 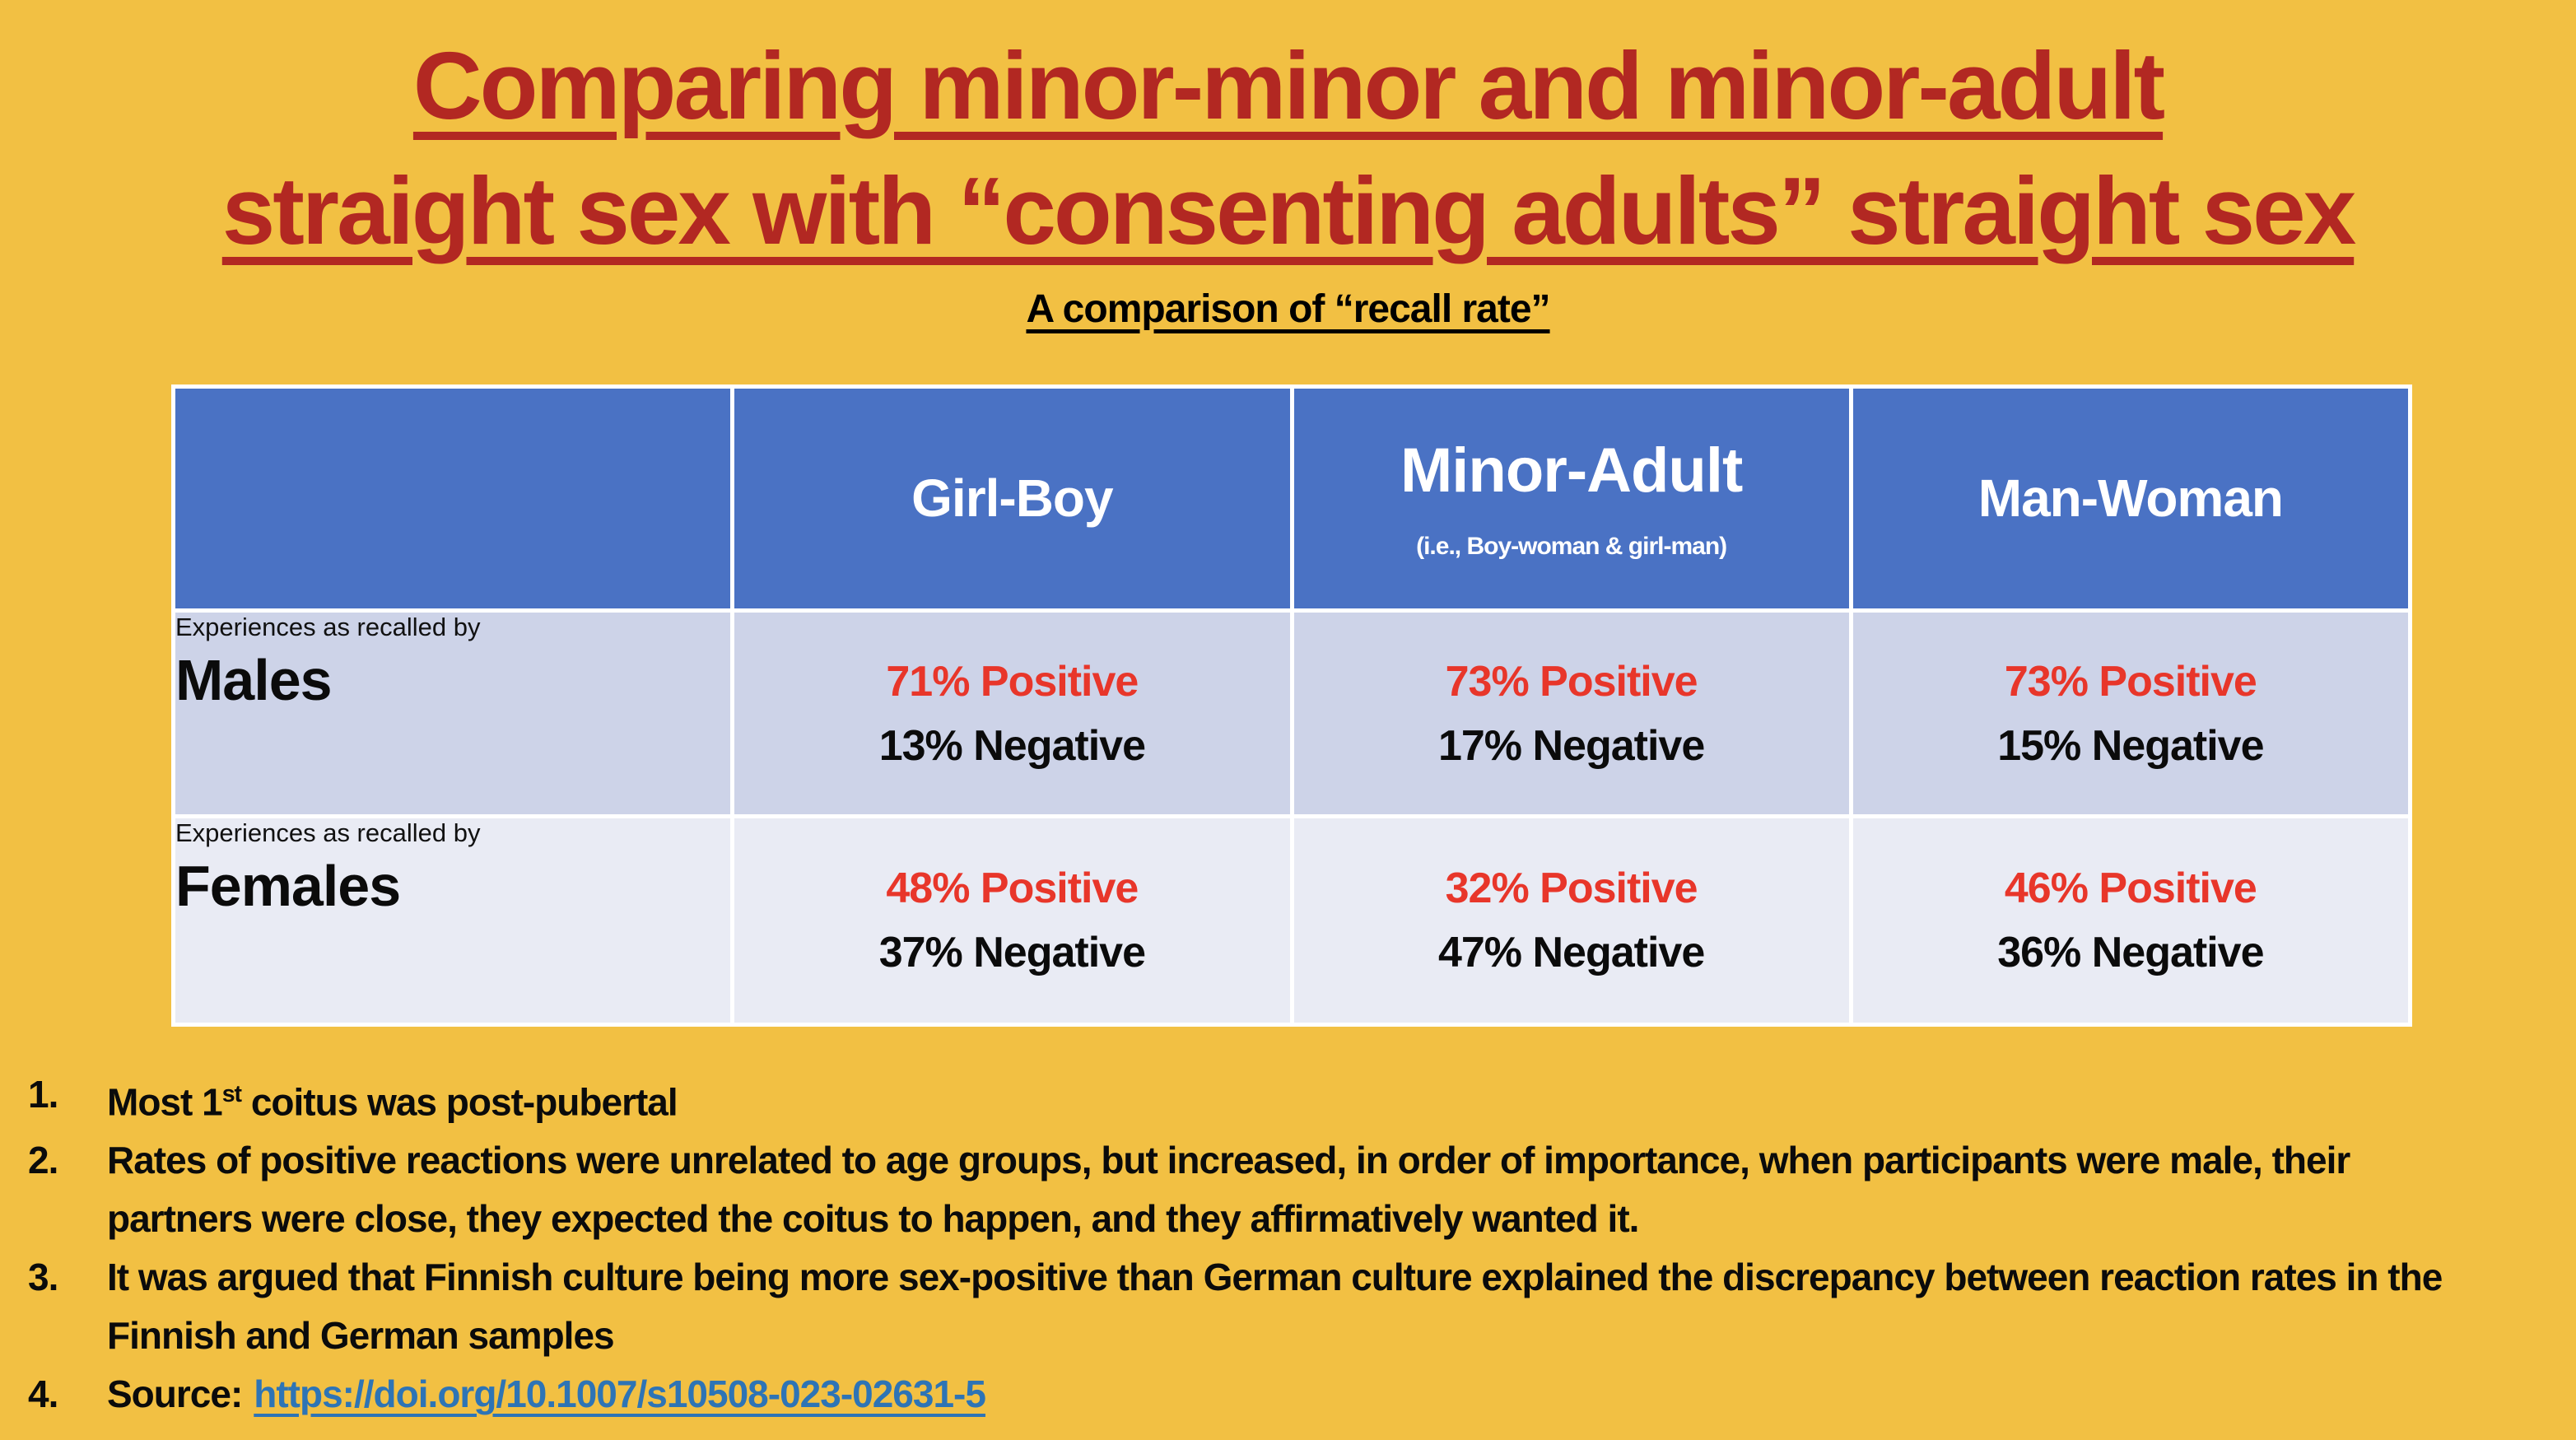 I want to click on negative-value: 17% Negative, so click(x=1571, y=745).